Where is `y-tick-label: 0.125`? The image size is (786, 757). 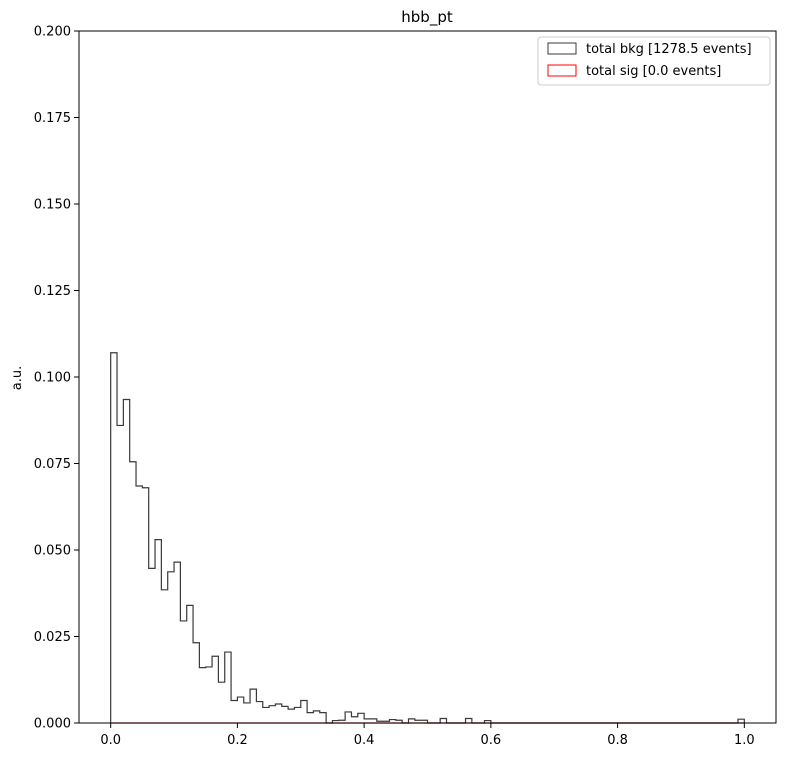
y-tick-label: 0.125 is located at coordinates (52, 291).